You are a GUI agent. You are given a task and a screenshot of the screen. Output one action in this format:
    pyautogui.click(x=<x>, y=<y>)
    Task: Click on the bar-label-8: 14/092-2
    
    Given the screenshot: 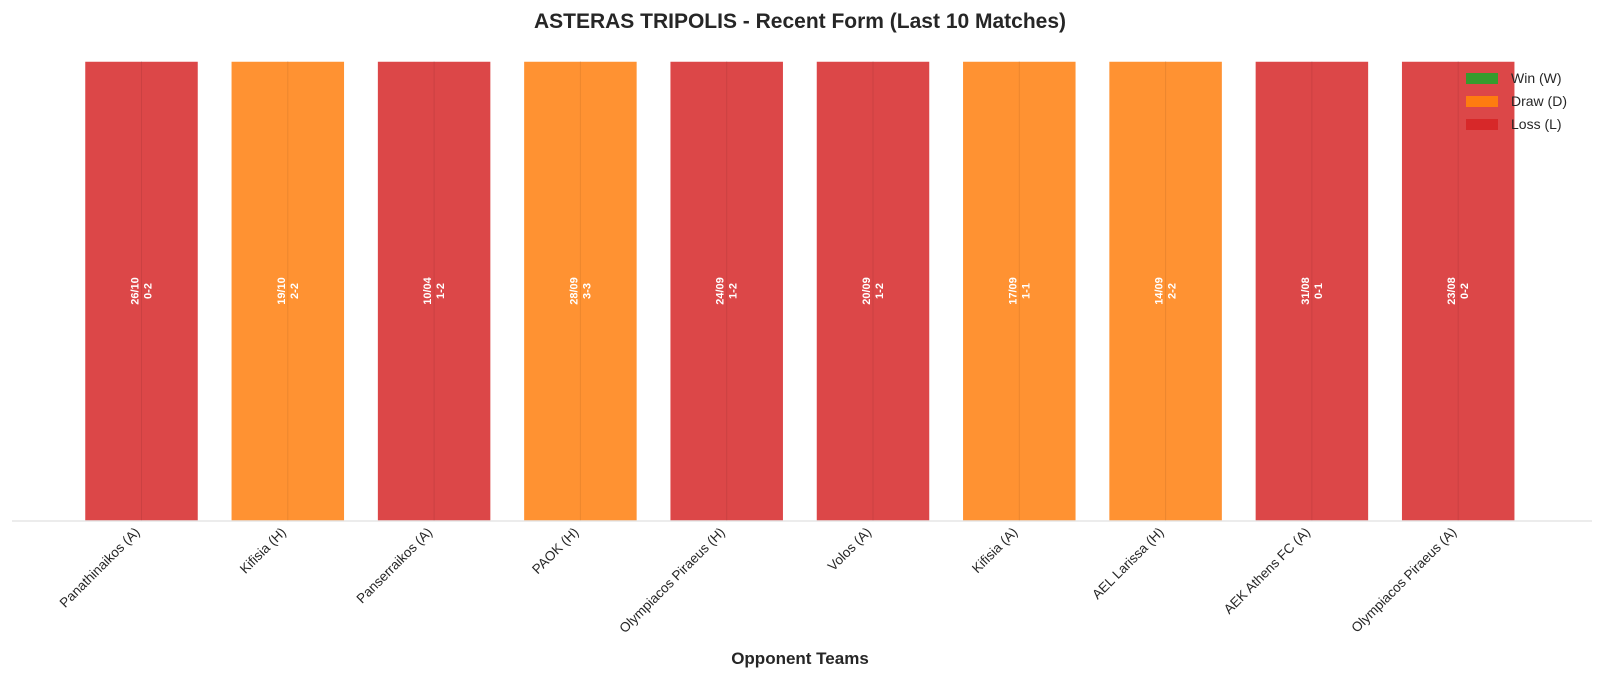 What is the action you would take?
    pyautogui.click(x=1166, y=291)
    